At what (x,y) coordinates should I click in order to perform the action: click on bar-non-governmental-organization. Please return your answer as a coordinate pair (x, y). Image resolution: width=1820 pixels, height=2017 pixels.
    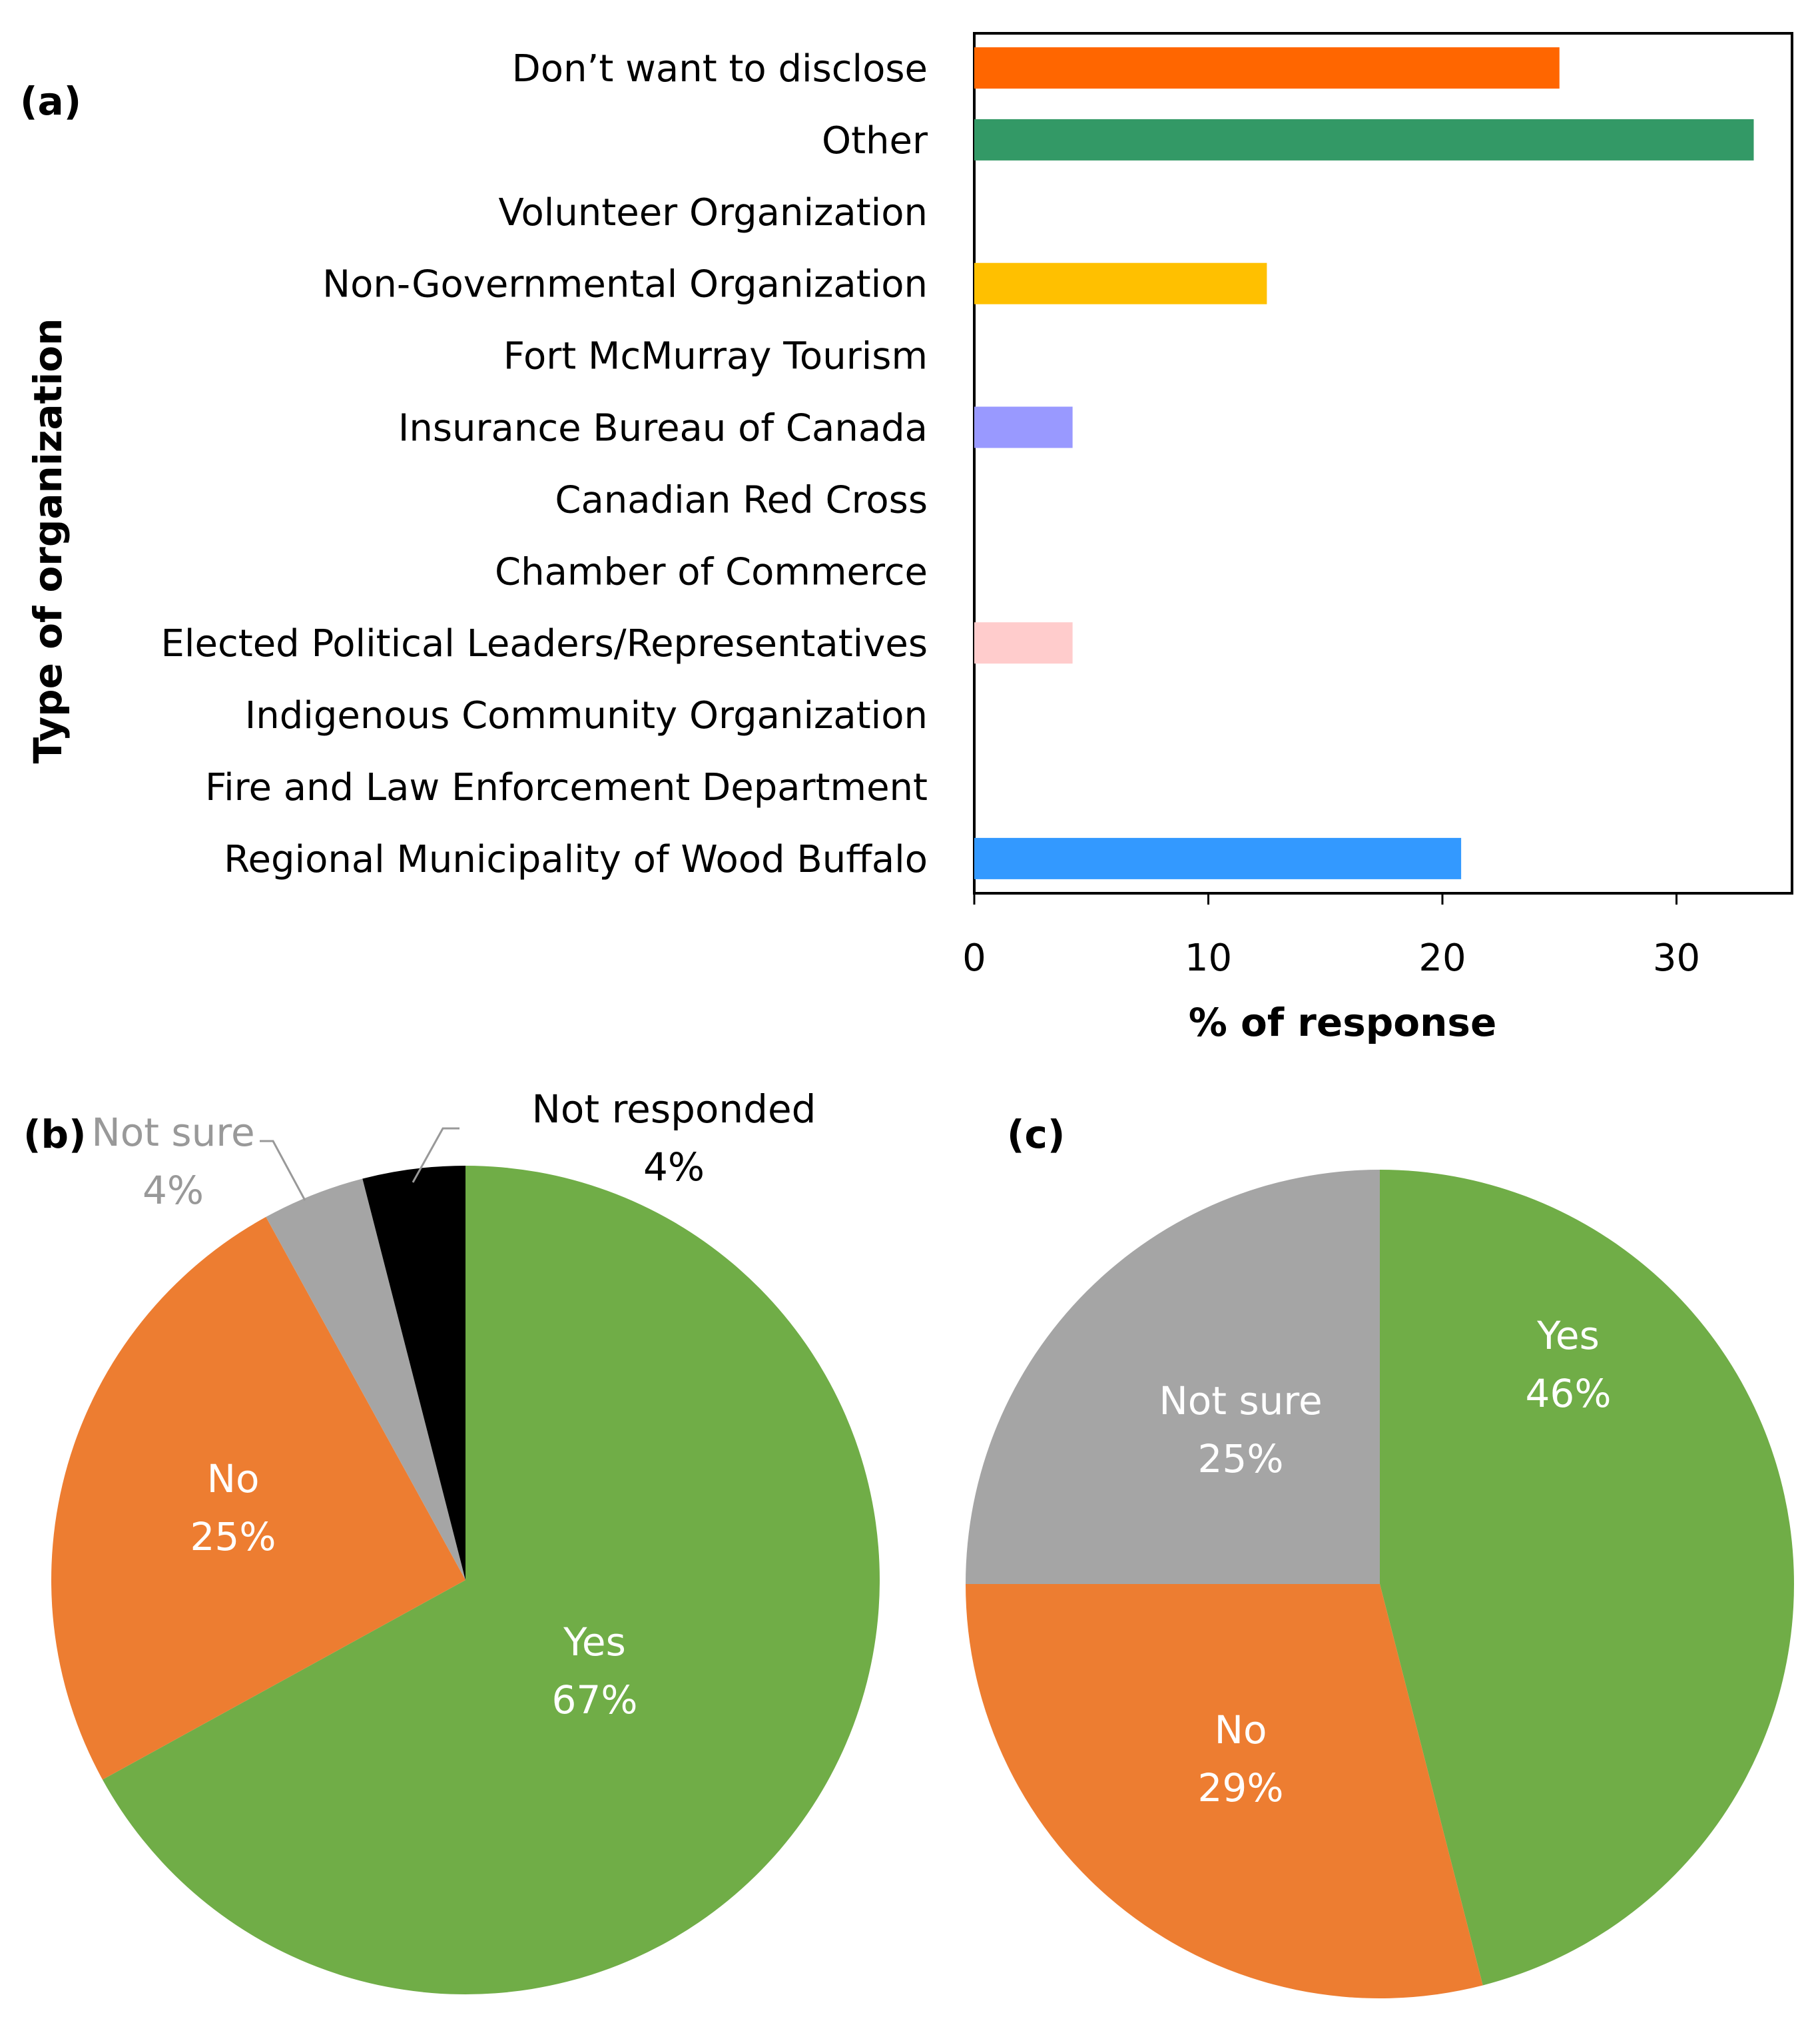
    Looking at the image, I should click on (1120, 283).